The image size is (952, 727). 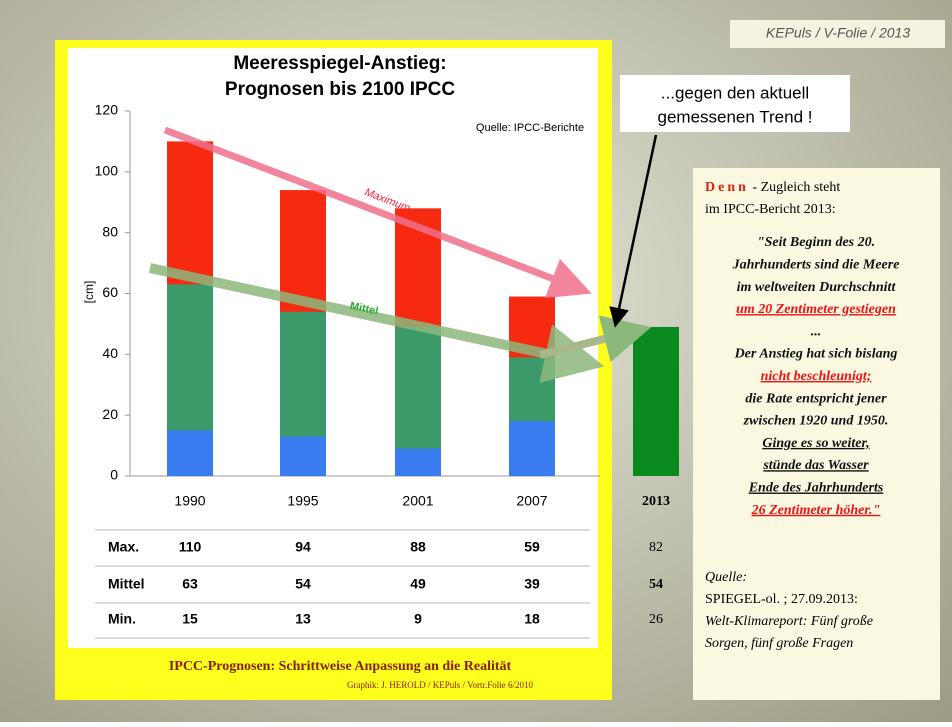 I want to click on quote-line: Der Anstieg hat sich bislang, so click(x=816, y=354).